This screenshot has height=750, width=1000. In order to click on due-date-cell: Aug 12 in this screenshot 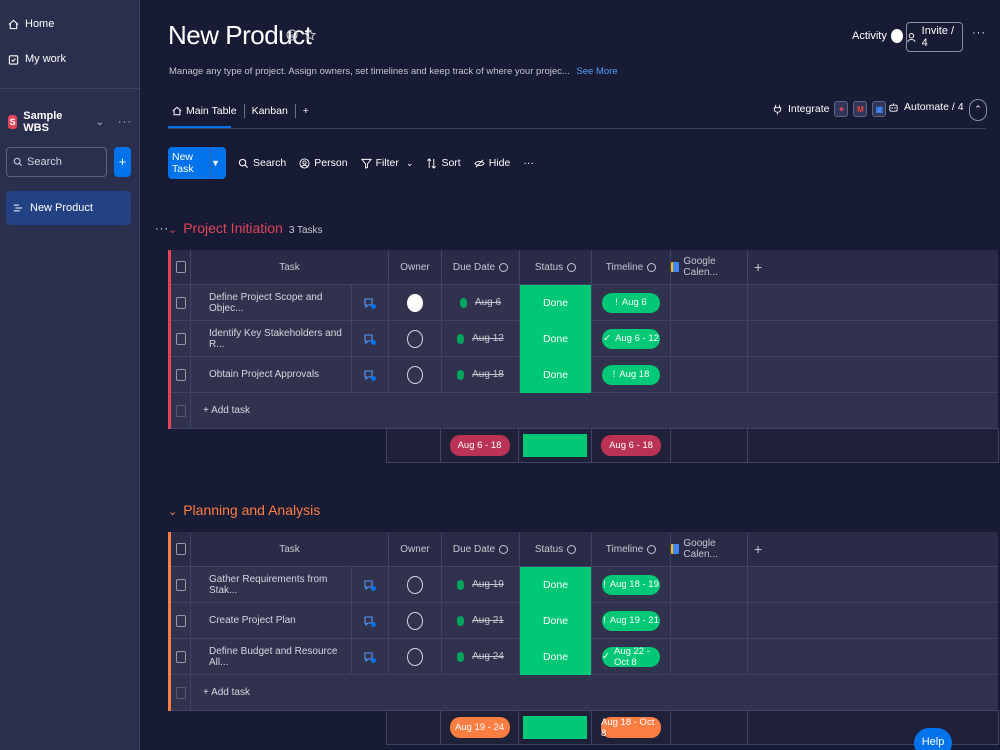, I will do `click(481, 338)`.